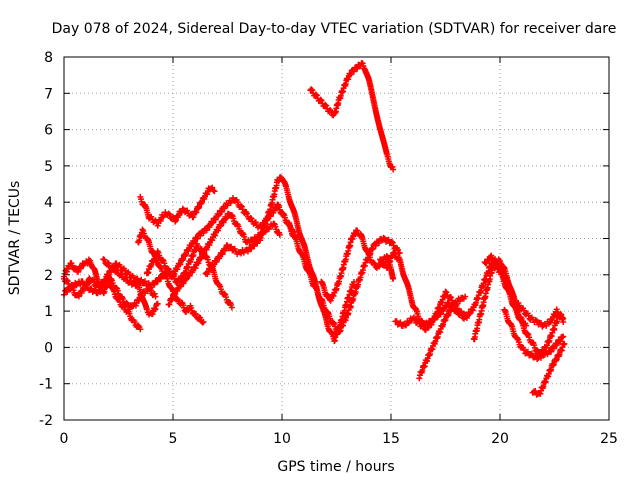 This screenshot has width=640, height=480. What do you see at coordinates (48, 348) in the screenshot?
I see `y-tick-label: 0` at bounding box center [48, 348].